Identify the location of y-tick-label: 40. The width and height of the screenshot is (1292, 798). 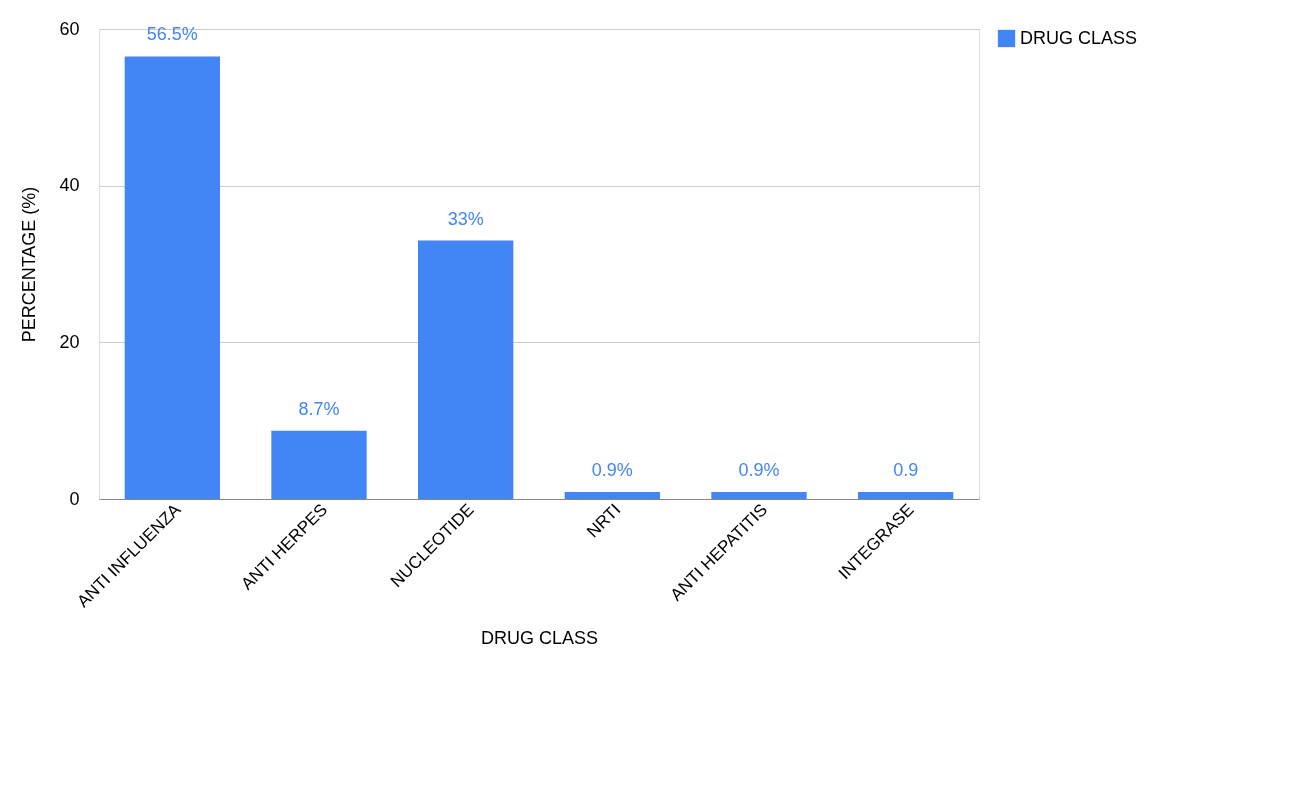
(69, 185).